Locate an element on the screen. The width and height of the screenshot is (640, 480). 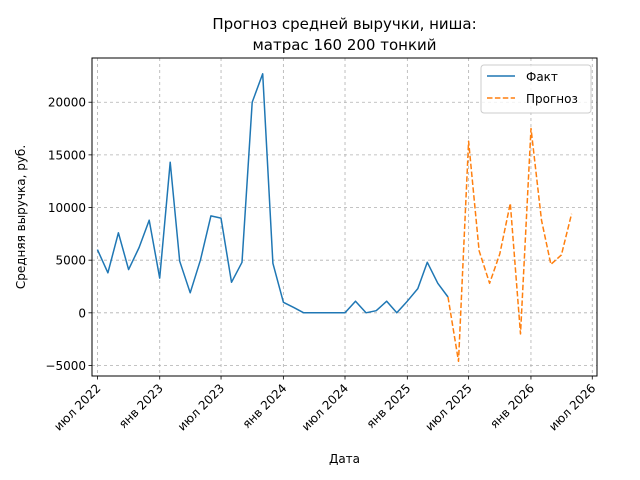
y-tick-label: −5000 is located at coordinates (65, 366).